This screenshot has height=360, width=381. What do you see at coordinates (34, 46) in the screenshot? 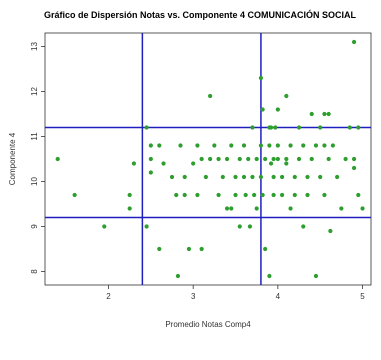
I see `y-tick-label: 13` at bounding box center [34, 46].